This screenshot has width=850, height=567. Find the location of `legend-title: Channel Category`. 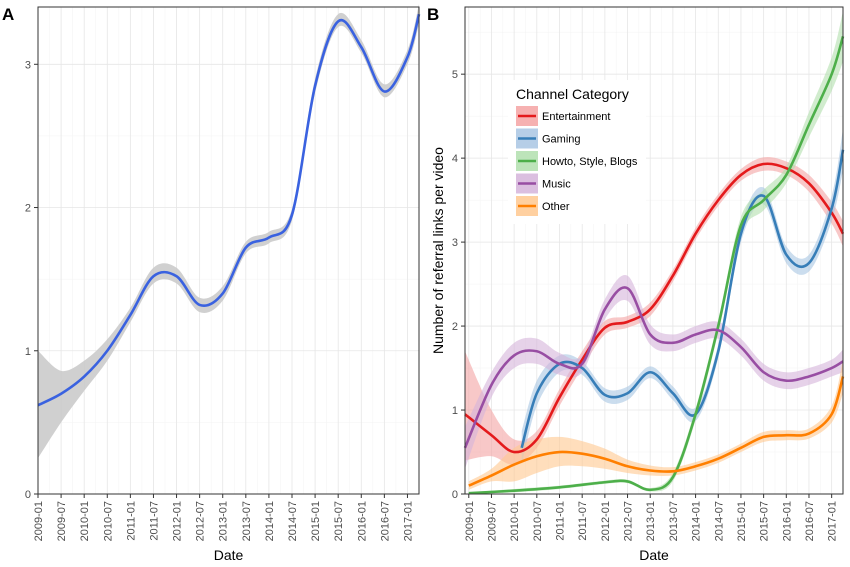

legend-title: Channel Category is located at coordinates (572, 94).